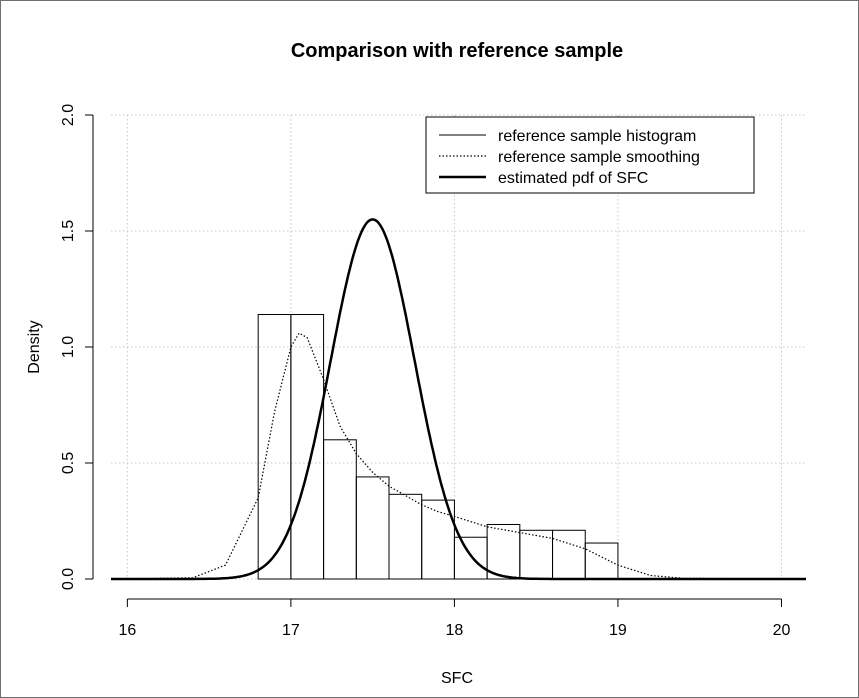  What do you see at coordinates (291, 630) in the screenshot?
I see `x-tick-label-1: 17` at bounding box center [291, 630].